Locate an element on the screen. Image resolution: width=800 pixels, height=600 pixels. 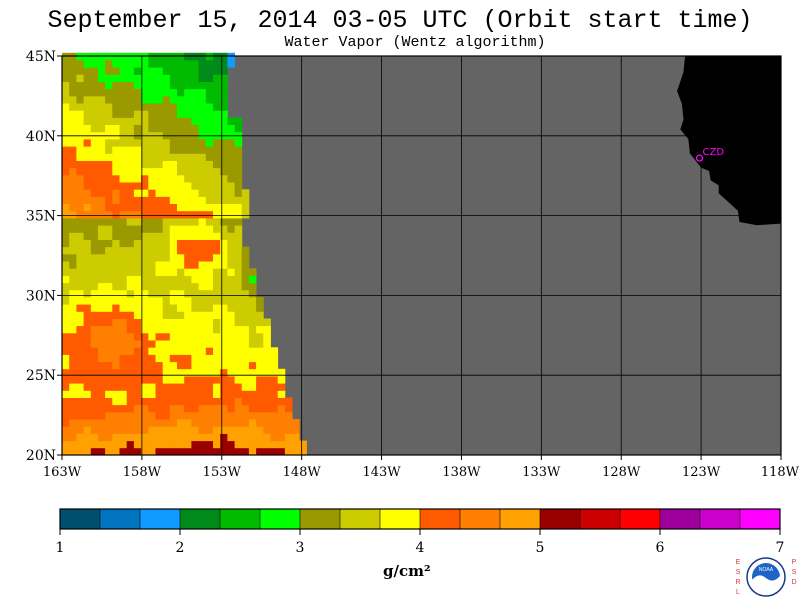
station-marker: CZD is located at coordinates (710, 154).